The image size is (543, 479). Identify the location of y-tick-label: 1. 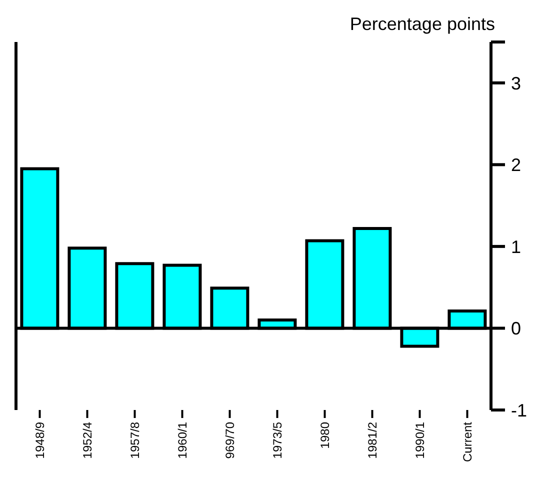
(516, 246).